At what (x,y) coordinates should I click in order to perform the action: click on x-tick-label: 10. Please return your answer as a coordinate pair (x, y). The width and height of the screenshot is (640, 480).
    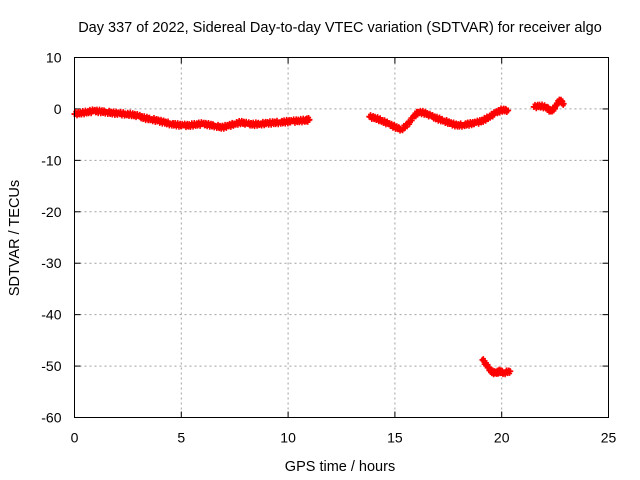
    Looking at the image, I should click on (288, 438).